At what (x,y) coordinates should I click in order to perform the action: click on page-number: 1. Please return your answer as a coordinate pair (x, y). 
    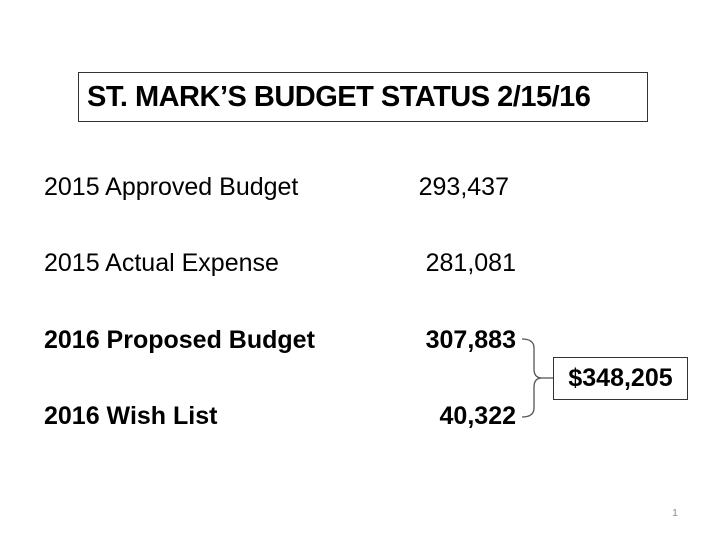
    Looking at the image, I should click on (675, 513).